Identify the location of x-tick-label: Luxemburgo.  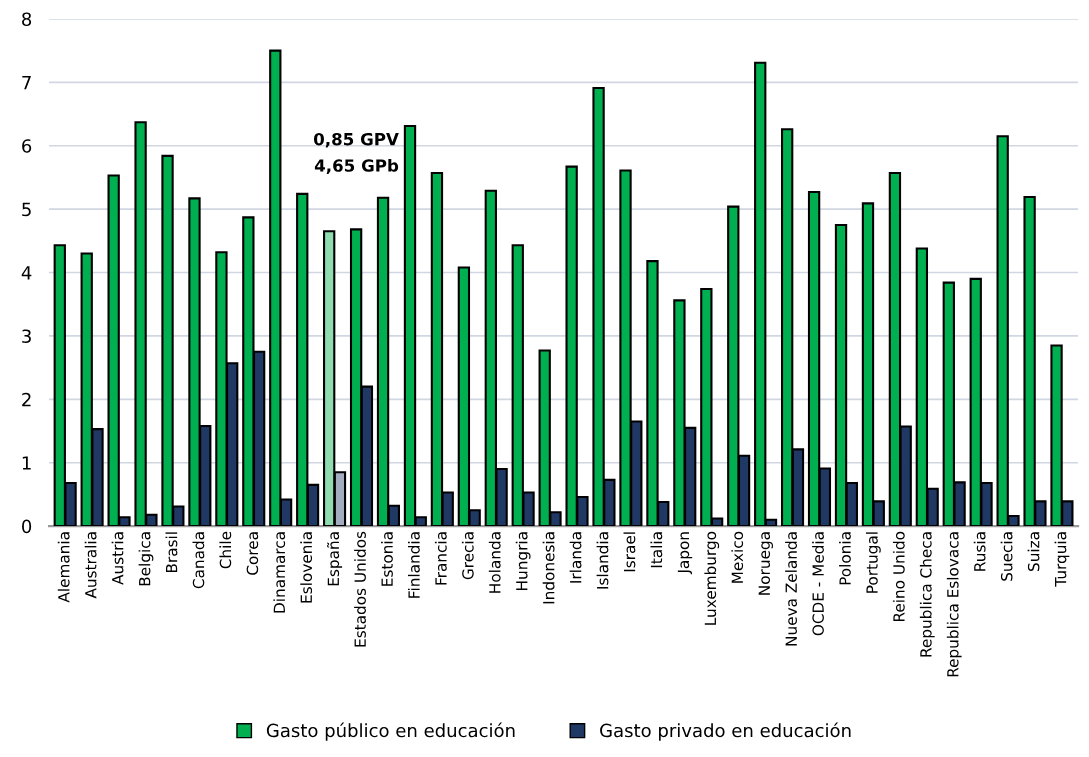
(712, 578).